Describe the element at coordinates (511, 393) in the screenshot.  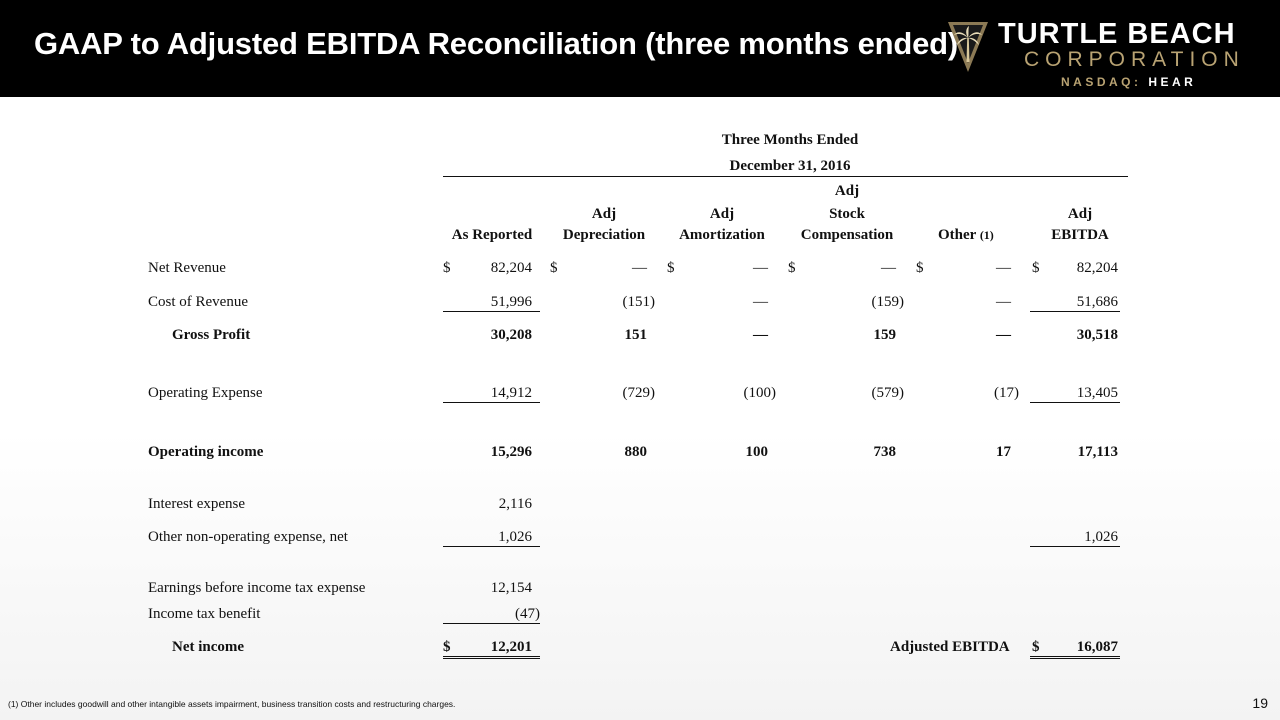
I see `cell-operating-expense-reported: 14,912` at that location.